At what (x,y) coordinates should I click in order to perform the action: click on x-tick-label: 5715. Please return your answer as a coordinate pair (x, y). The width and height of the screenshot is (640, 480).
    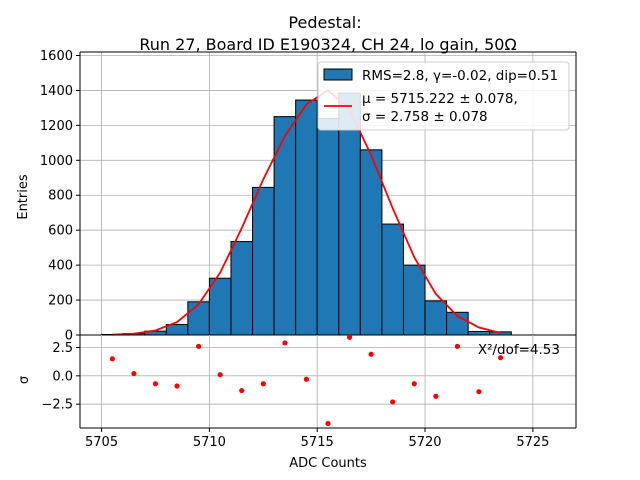
    Looking at the image, I should click on (317, 442).